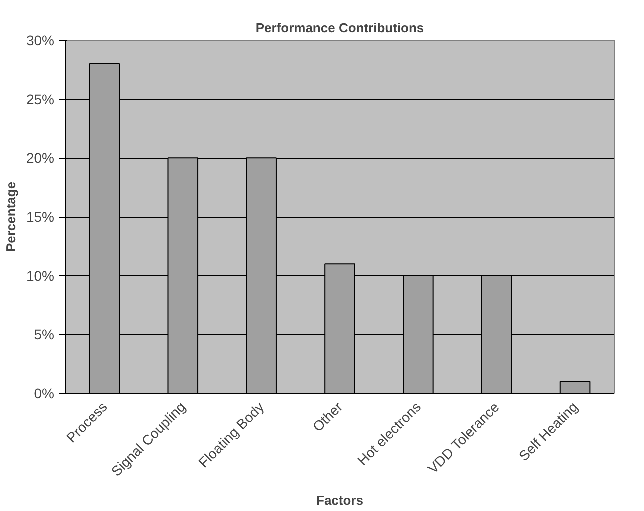 This screenshot has height=511, width=644. I want to click on y-tick-label: 30%, so click(40, 40).